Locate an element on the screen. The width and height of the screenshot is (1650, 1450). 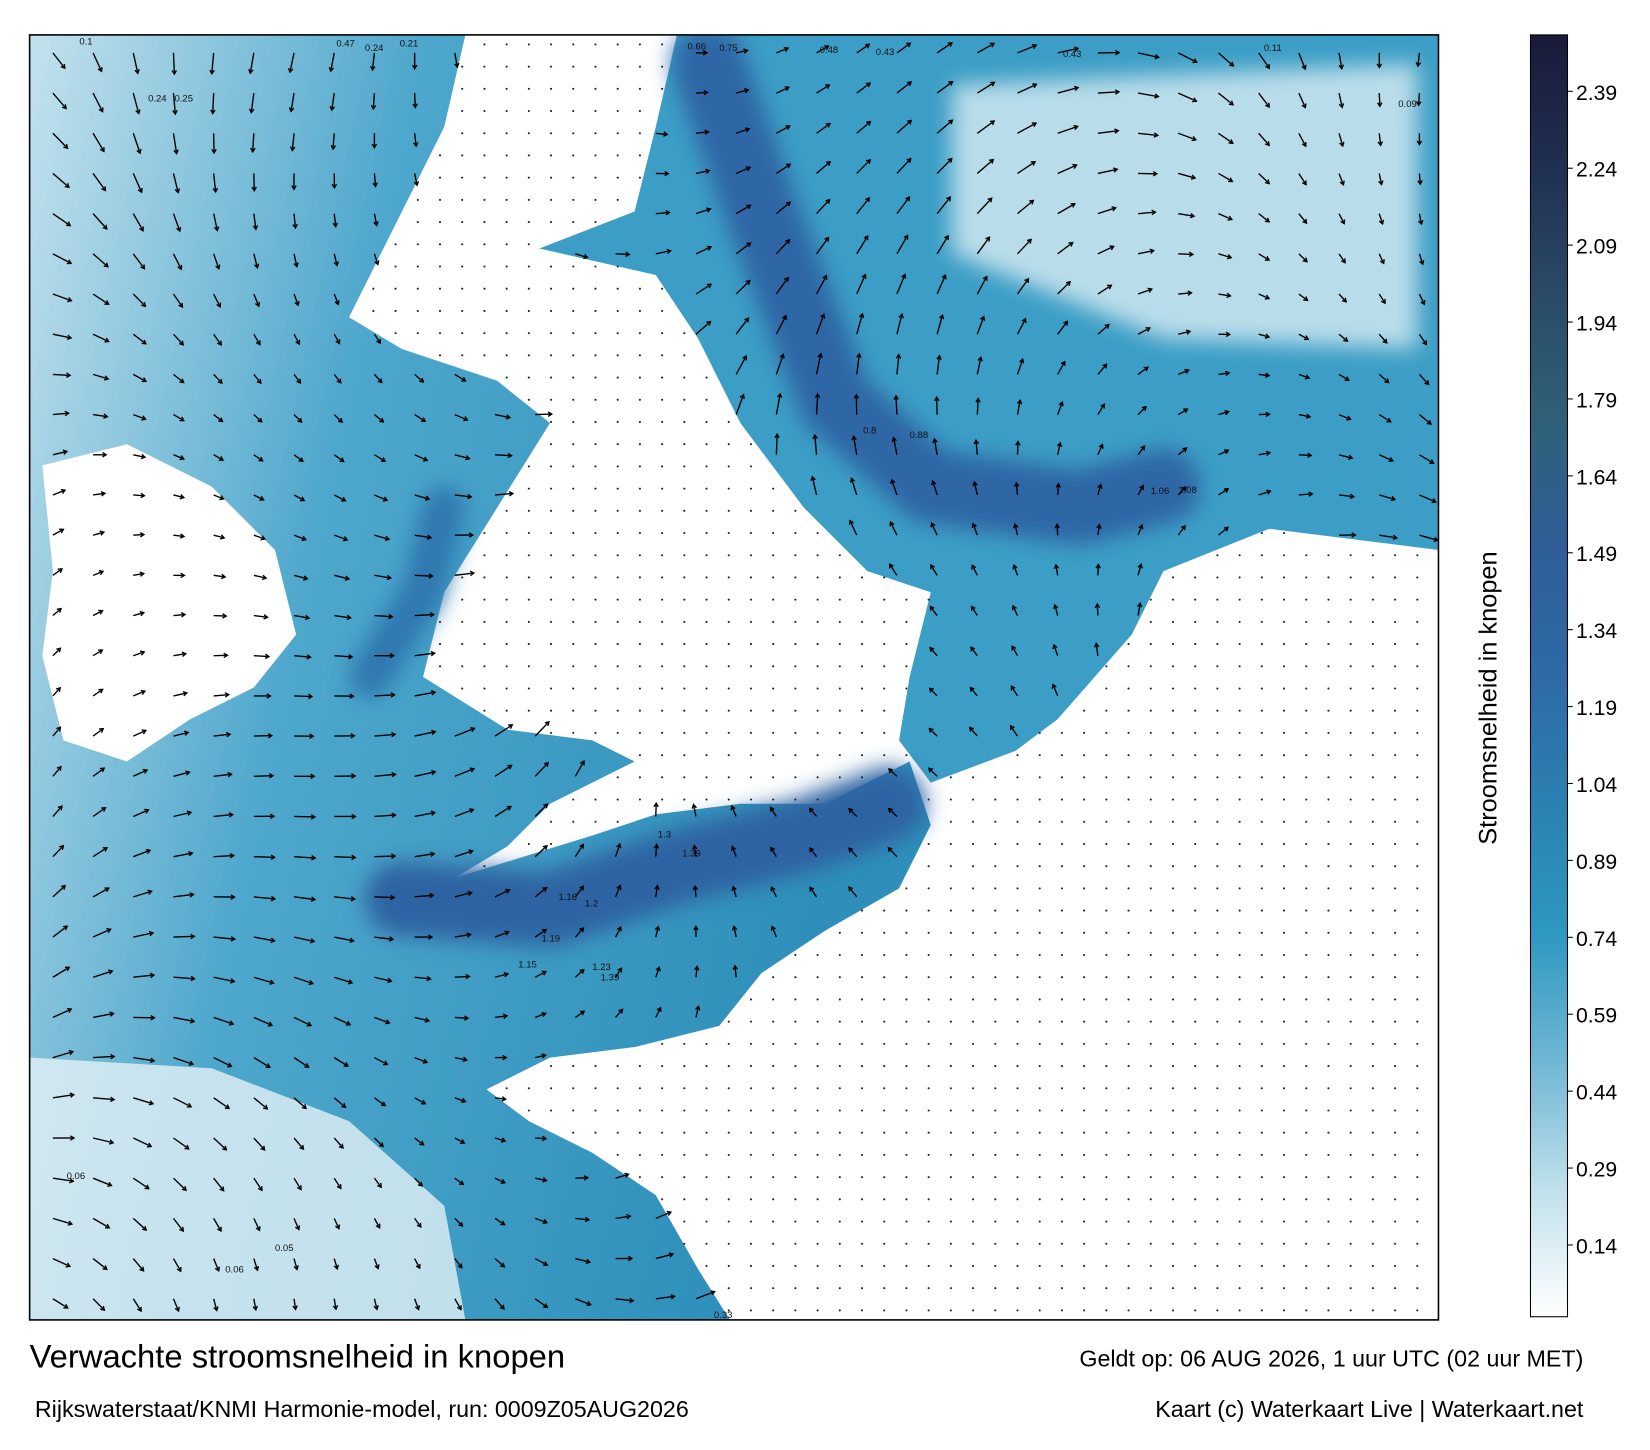
colorbar-tick-label: 1.49 is located at coordinates (1596, 554).